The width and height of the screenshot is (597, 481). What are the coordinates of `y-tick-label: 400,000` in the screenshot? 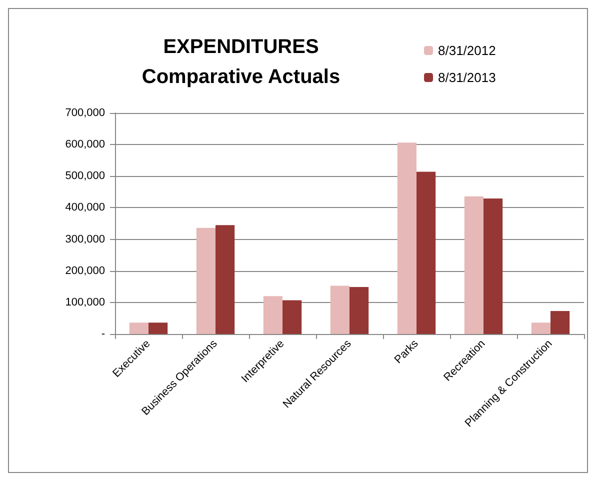 It's located at (85, 208).